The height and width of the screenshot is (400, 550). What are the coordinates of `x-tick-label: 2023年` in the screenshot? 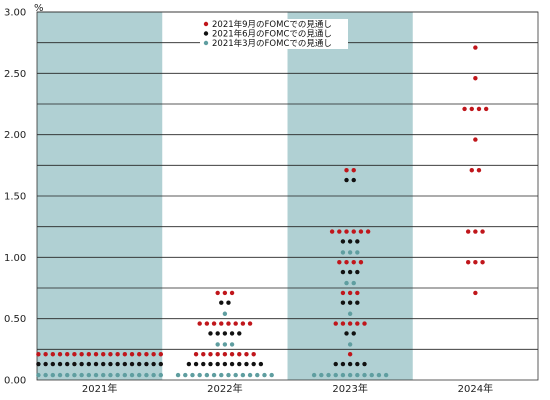 It's located at (349, 388).